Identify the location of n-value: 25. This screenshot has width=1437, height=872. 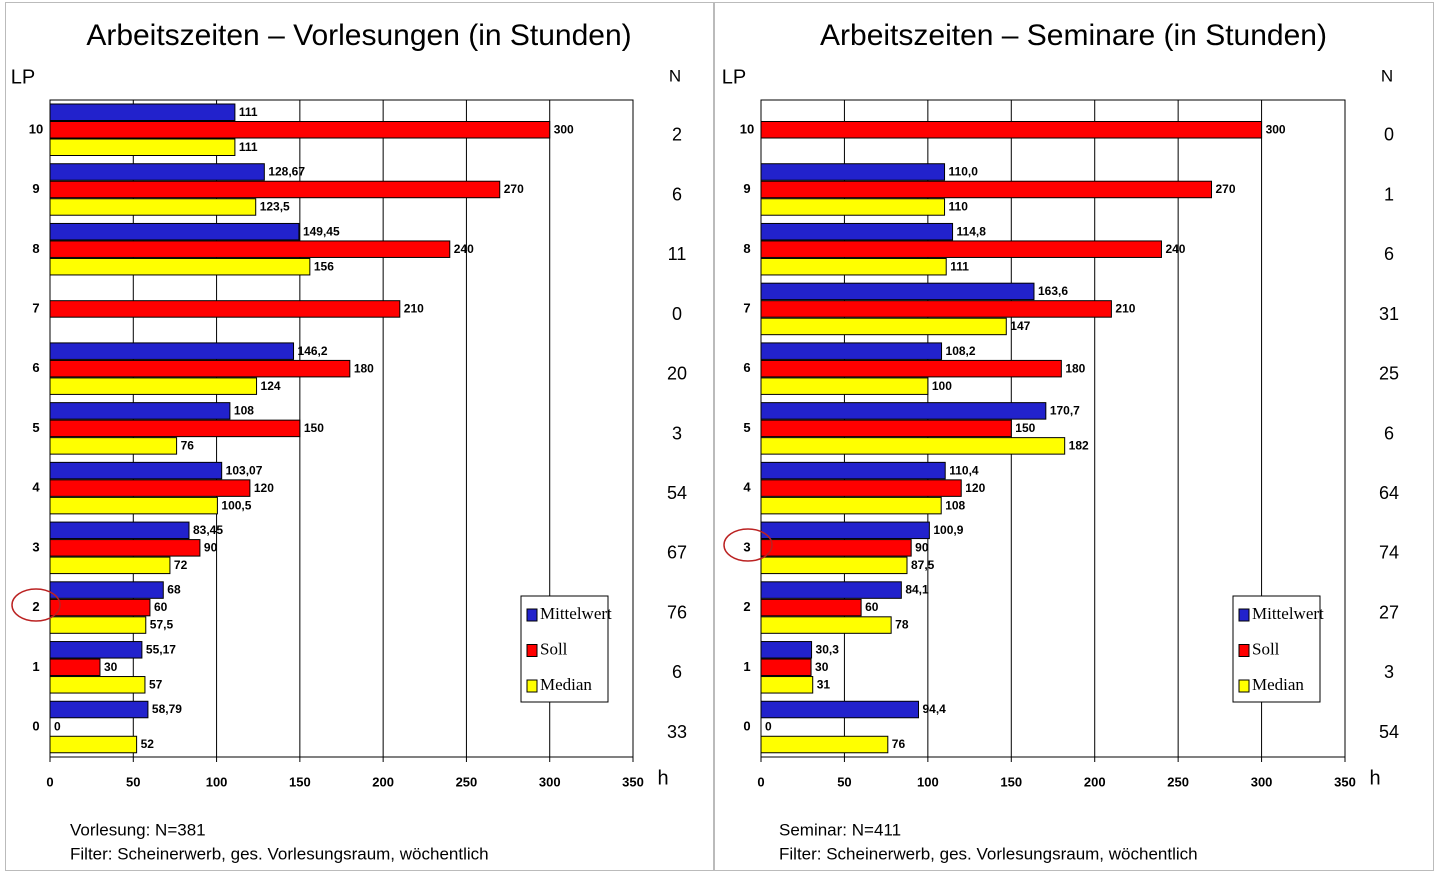
(1389, 374).